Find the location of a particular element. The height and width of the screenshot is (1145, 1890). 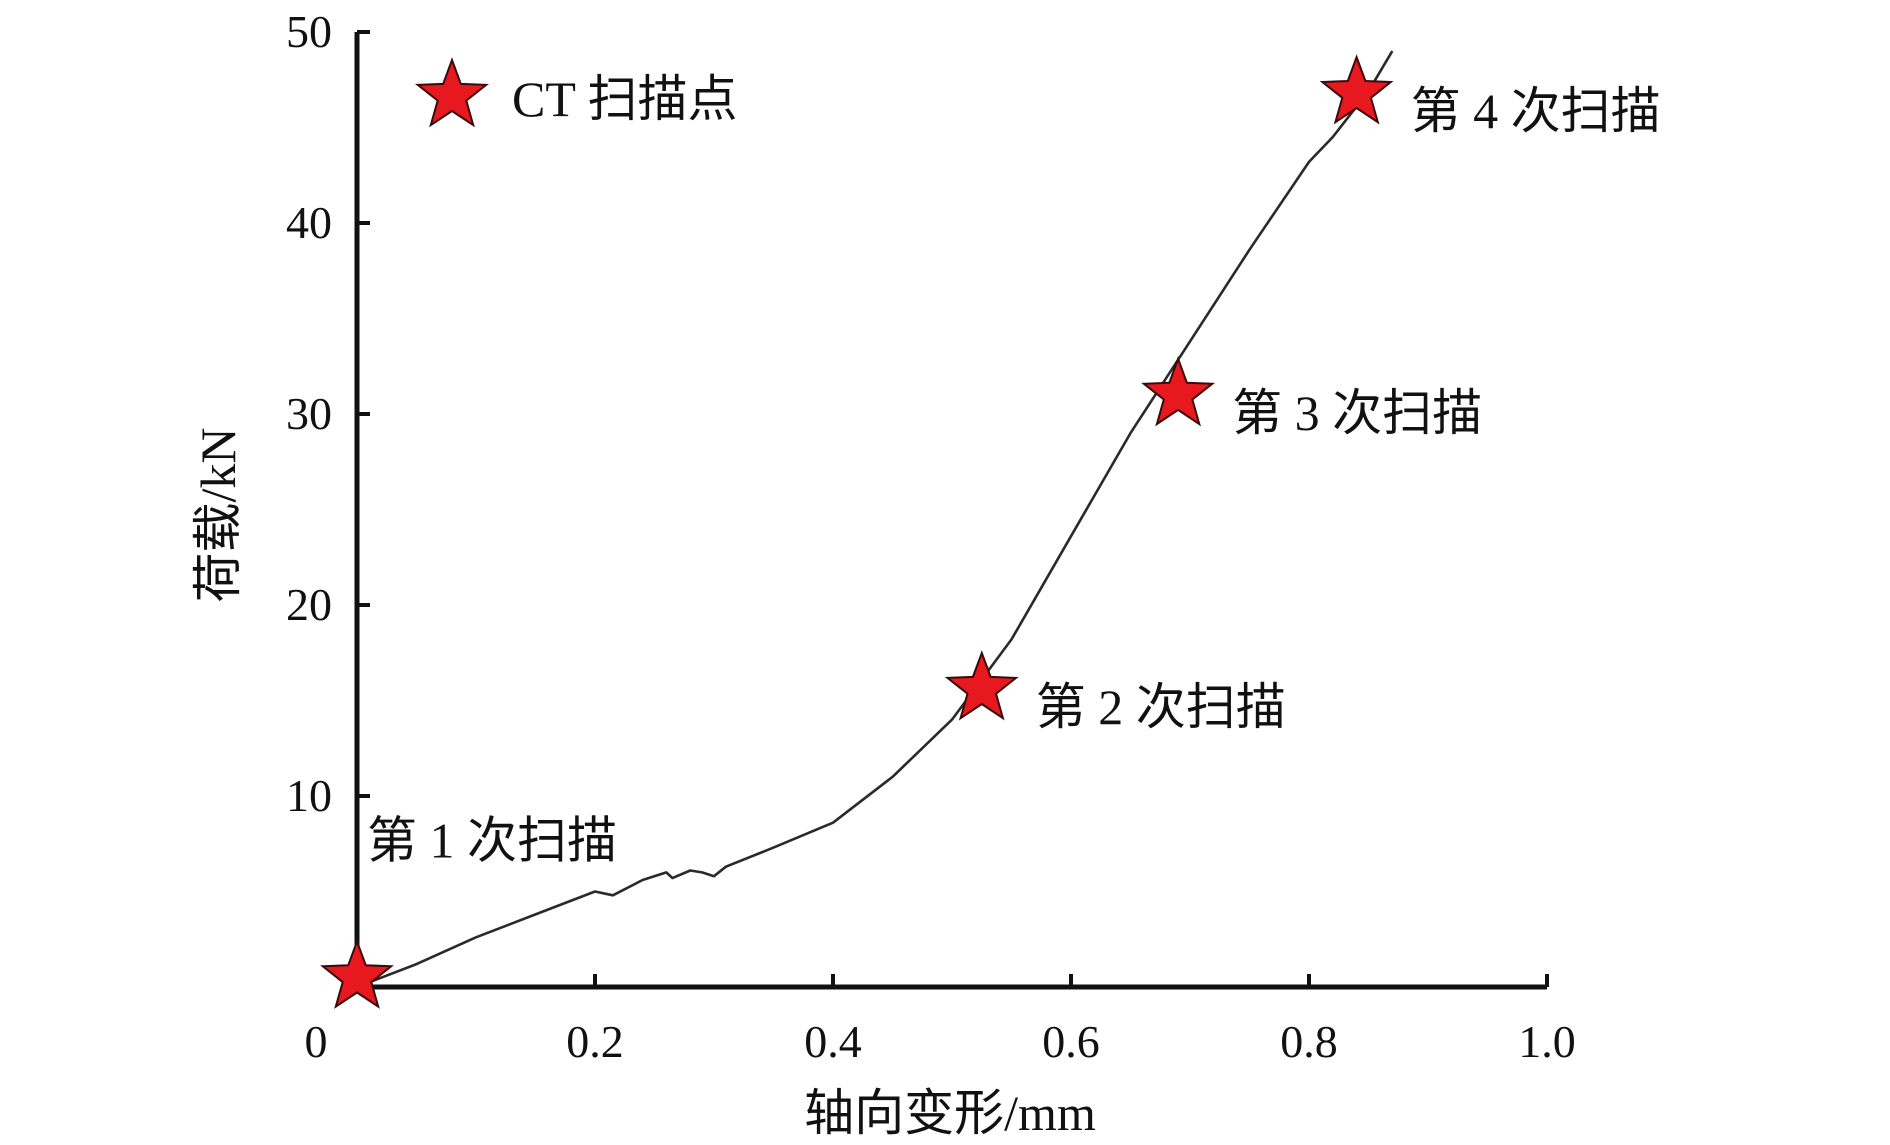

x-tick-label: 0.6 is located at coordinates (1071, 1041).